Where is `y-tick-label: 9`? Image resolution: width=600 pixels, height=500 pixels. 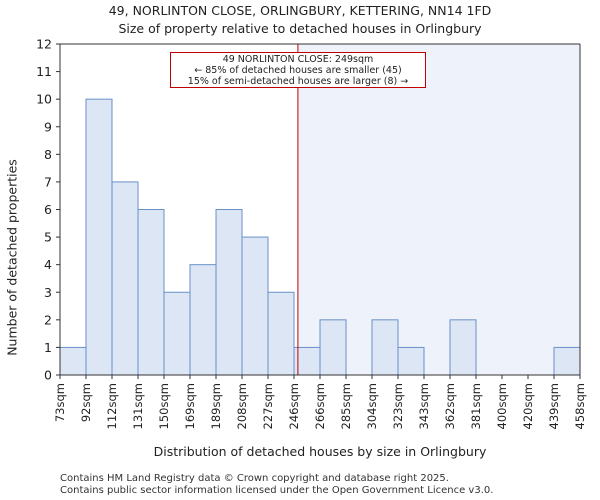 y-tick-label: 9 is located at coordinates (48, 126).